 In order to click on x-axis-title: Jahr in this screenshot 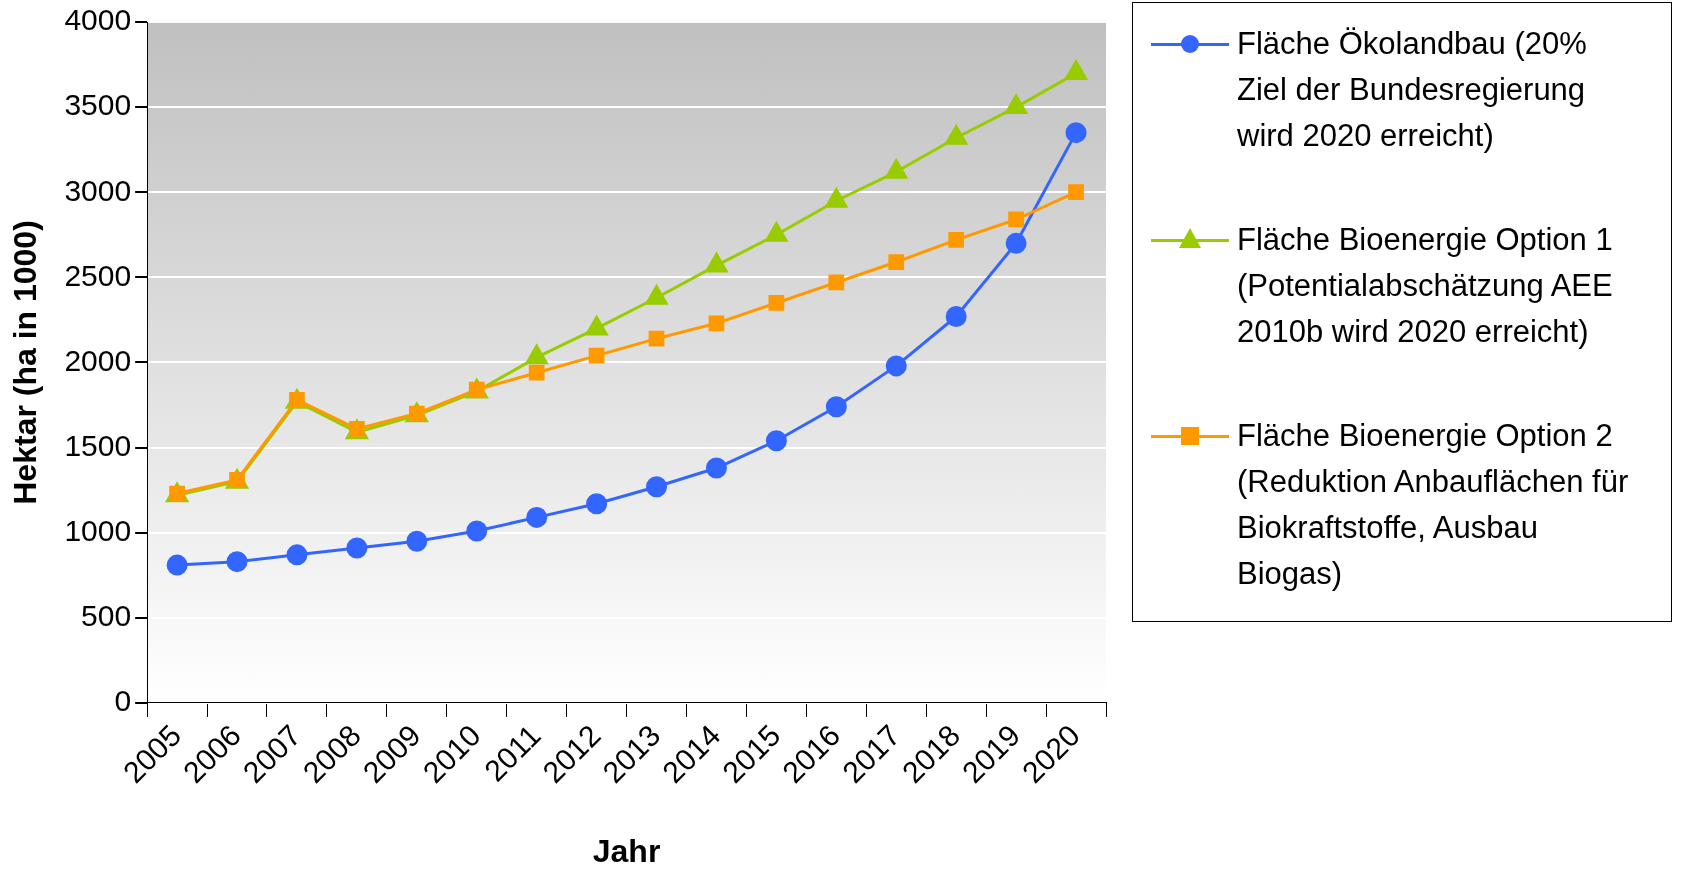, I will do `click(626, 850)`.